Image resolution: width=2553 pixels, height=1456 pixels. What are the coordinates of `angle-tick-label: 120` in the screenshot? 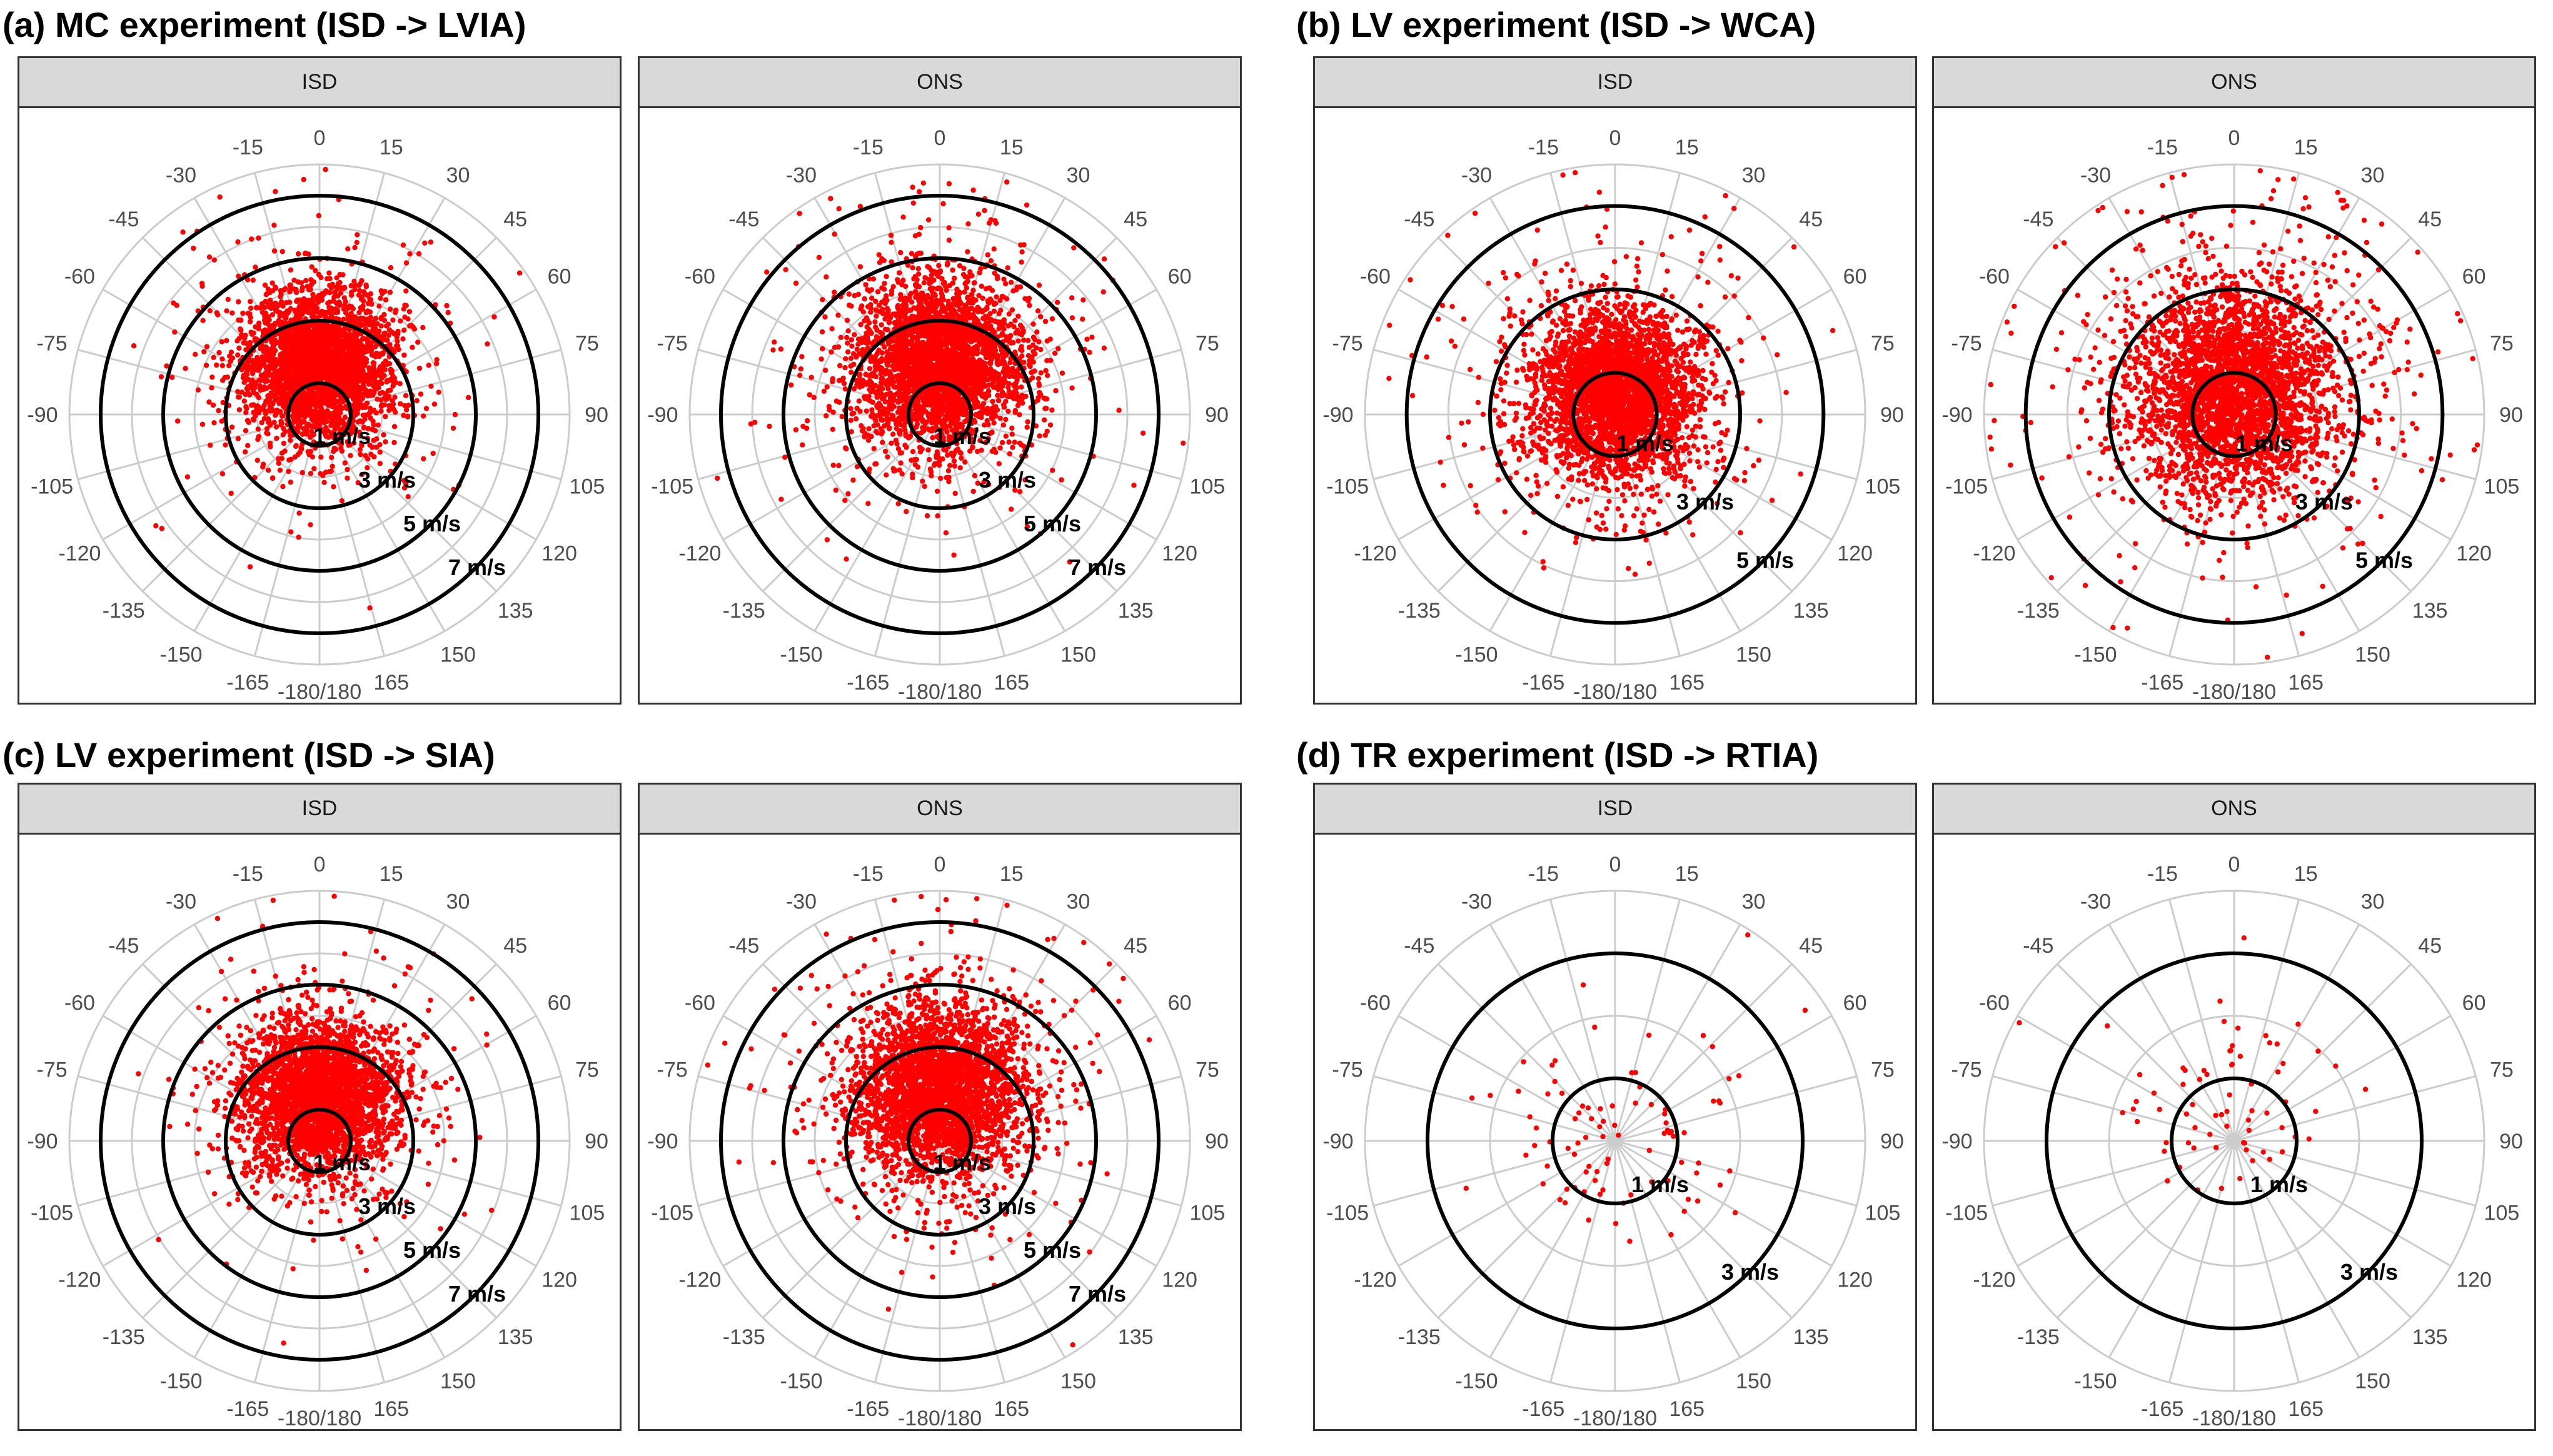 It's located at (559, 554).